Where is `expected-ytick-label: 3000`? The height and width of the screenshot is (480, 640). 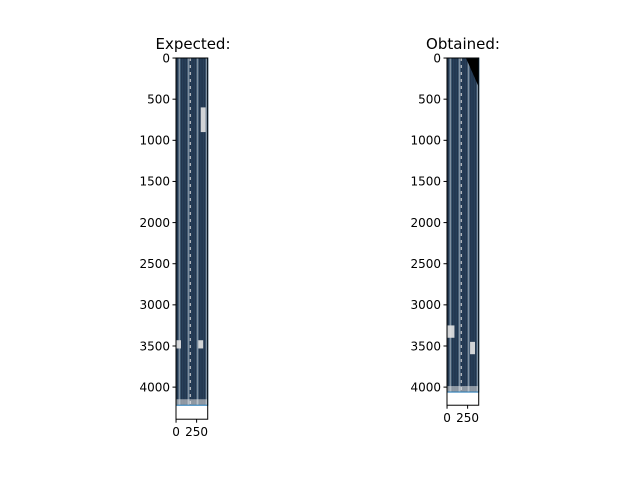 expected-ytick-label: 3000 is located at coordinates (154, 305).